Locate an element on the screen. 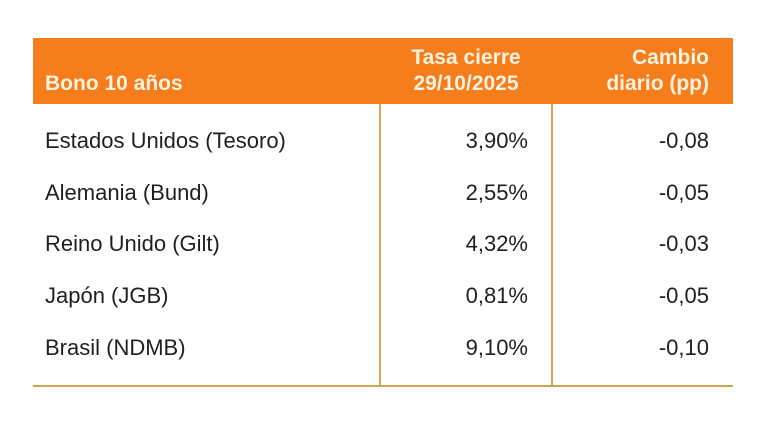 This screenshot has height=421, width=768. bond-name-cell: Reino Unido (Gilt) is located at coordinates (132, 244).